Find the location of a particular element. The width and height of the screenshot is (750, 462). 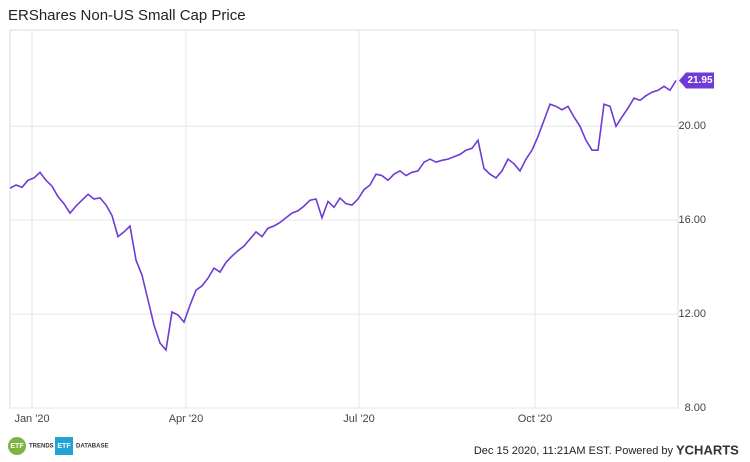

logo1: ETF is located at coordinates (17, 446).